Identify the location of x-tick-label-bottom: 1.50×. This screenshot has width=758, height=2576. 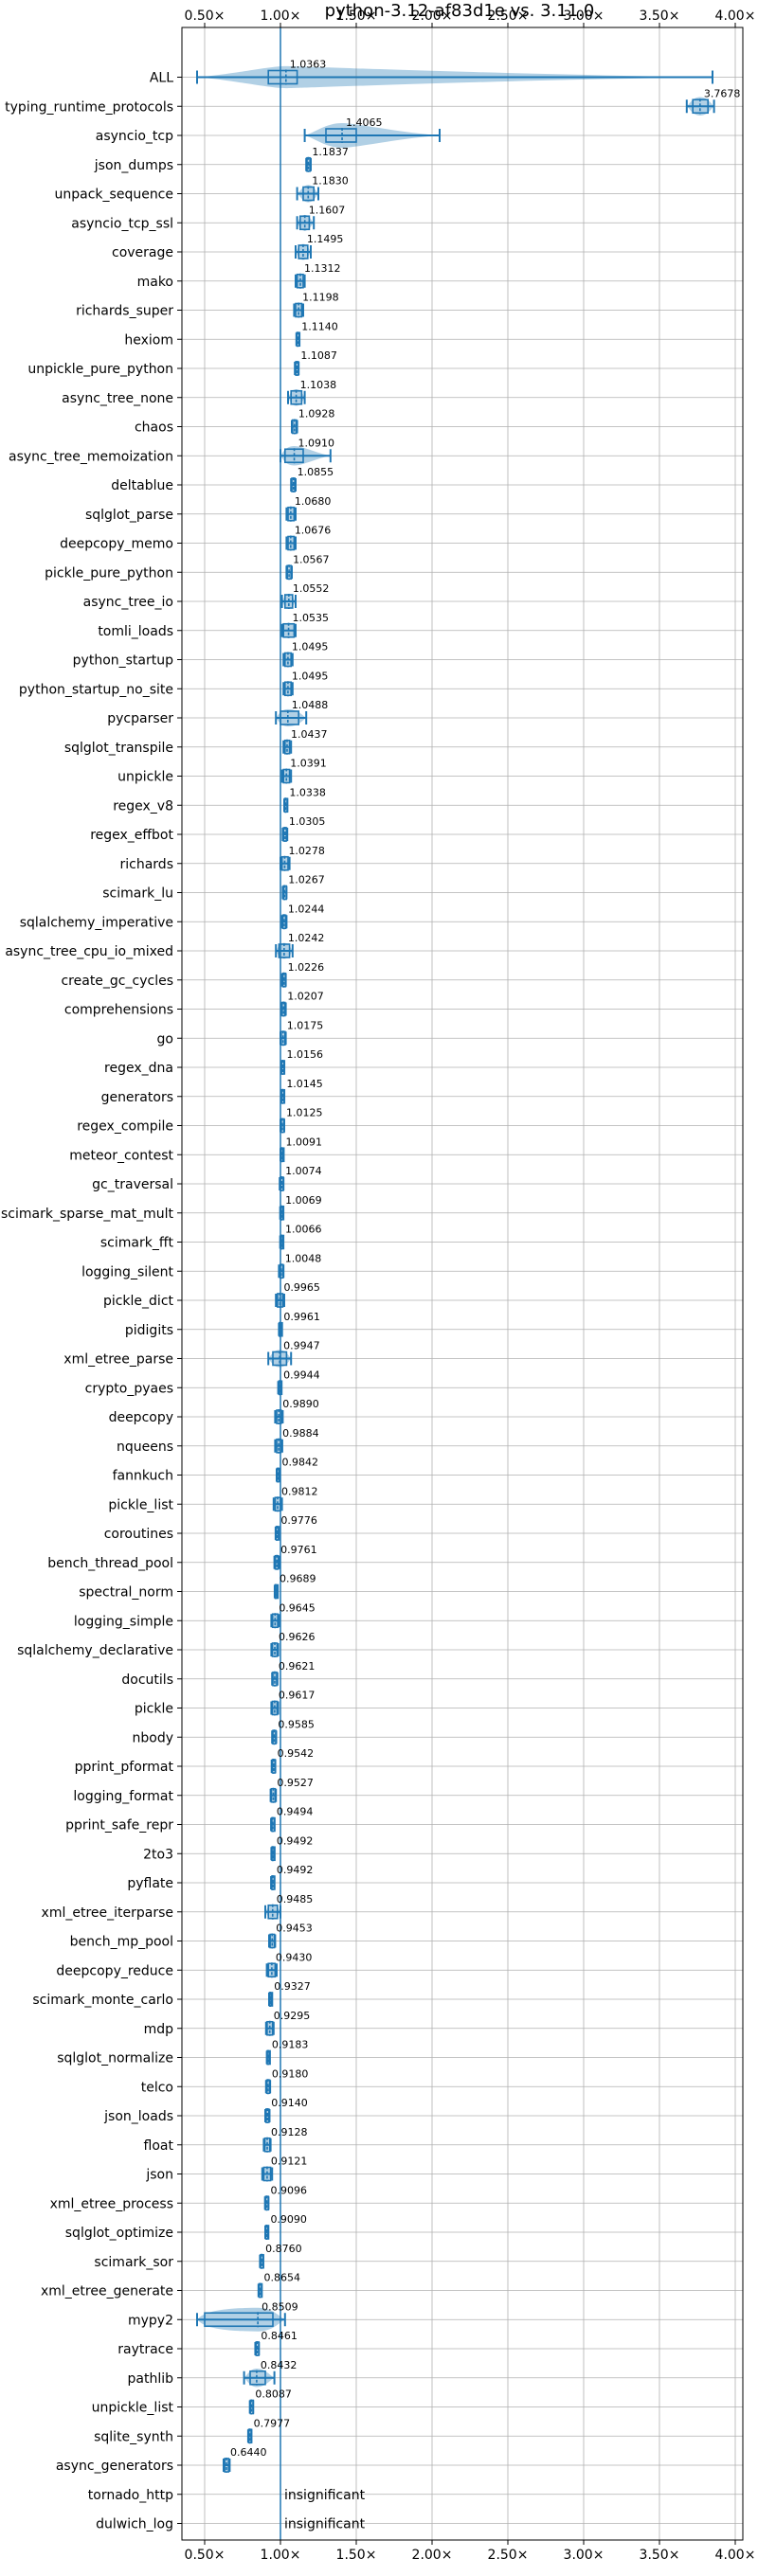
(356, 2555).